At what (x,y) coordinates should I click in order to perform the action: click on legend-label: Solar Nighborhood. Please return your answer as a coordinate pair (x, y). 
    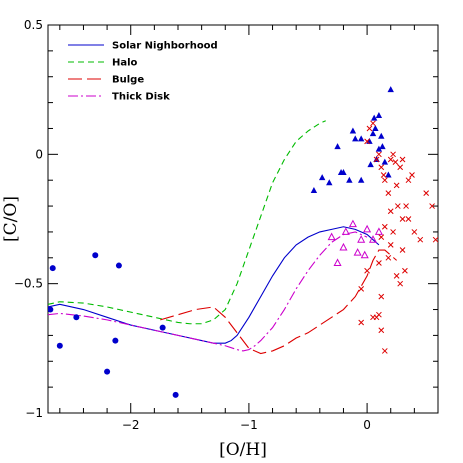
    Looking at the image, I should click on (165, 46).